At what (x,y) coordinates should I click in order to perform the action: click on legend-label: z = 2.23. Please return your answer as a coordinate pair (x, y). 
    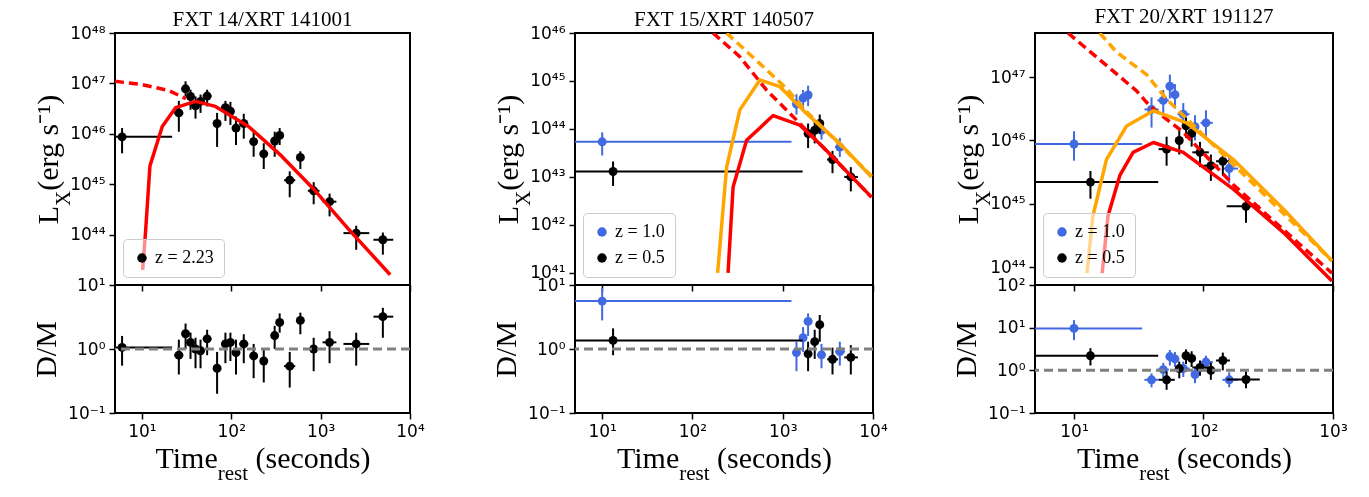
    Looking at the image, I should click on (184, 257).